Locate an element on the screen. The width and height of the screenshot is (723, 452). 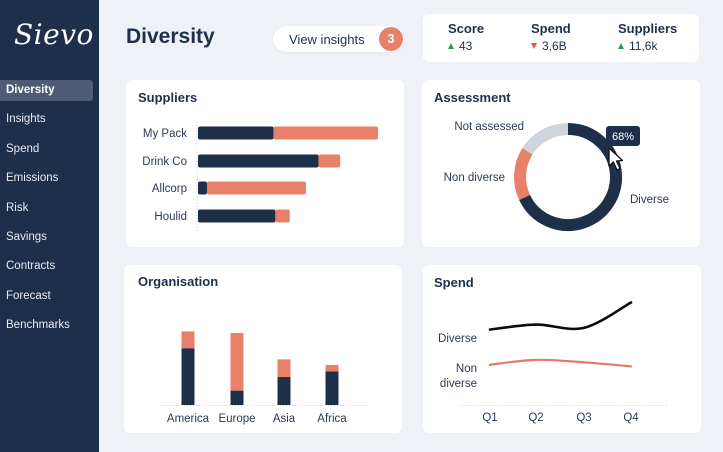
suppliers-chart: My Pack Drink Co Allcorp Houlid is located at coordinates (260, 177).